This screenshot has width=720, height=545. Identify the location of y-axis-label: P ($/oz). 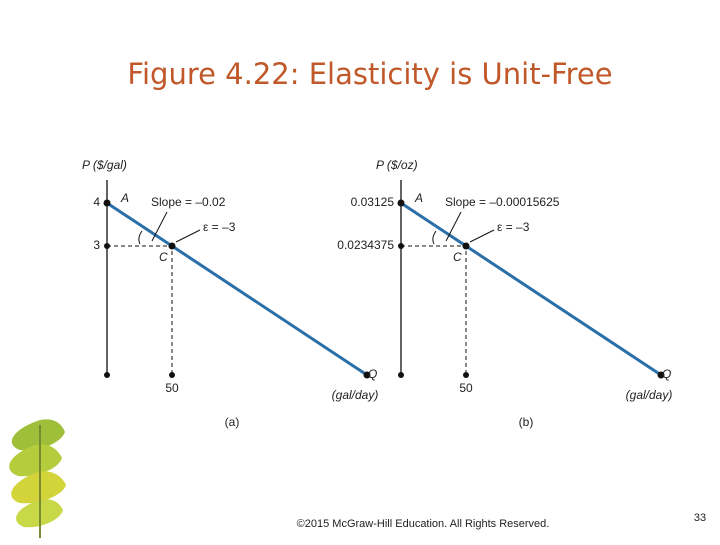
(397, 165).